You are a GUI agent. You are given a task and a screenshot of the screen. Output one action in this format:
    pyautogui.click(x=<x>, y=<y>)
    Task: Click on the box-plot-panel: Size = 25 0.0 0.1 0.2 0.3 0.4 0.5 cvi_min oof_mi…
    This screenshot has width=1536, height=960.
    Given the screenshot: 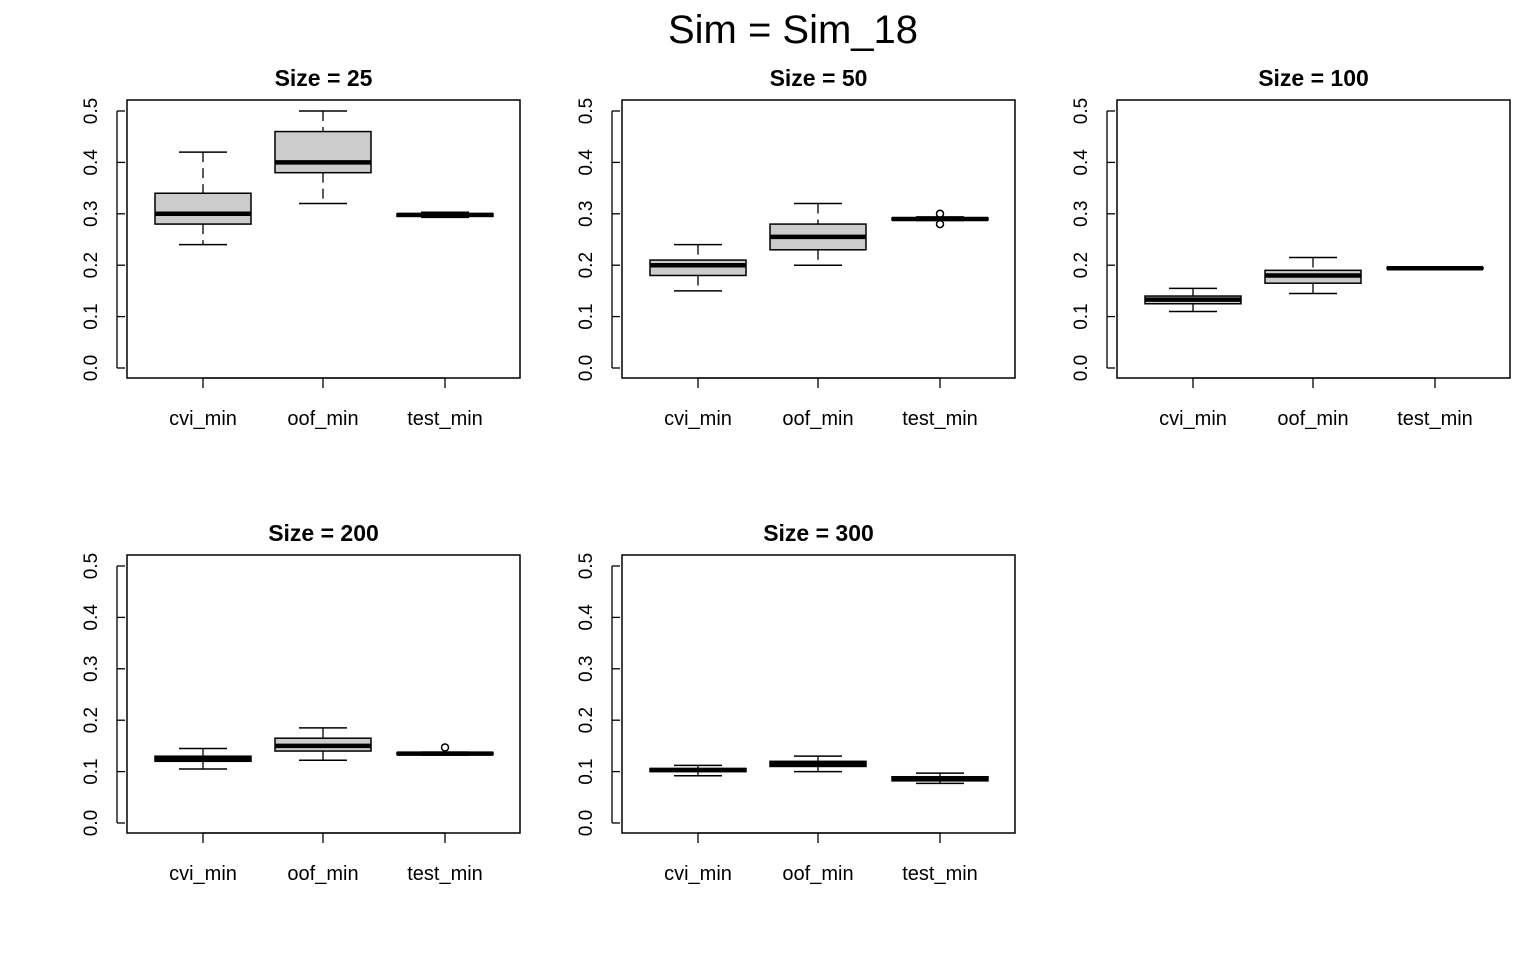 What is the action you would take?
    pyautogui.click(x=301, y=247)
    